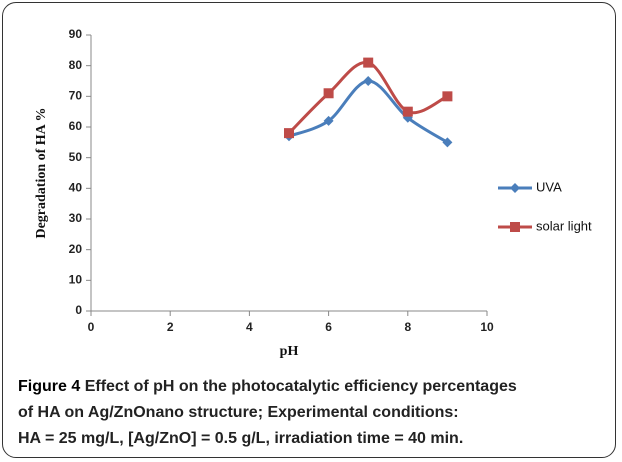 This screenshot has height=462, width=622. I want to click on x-tick-label: 4, so click(249, 327).